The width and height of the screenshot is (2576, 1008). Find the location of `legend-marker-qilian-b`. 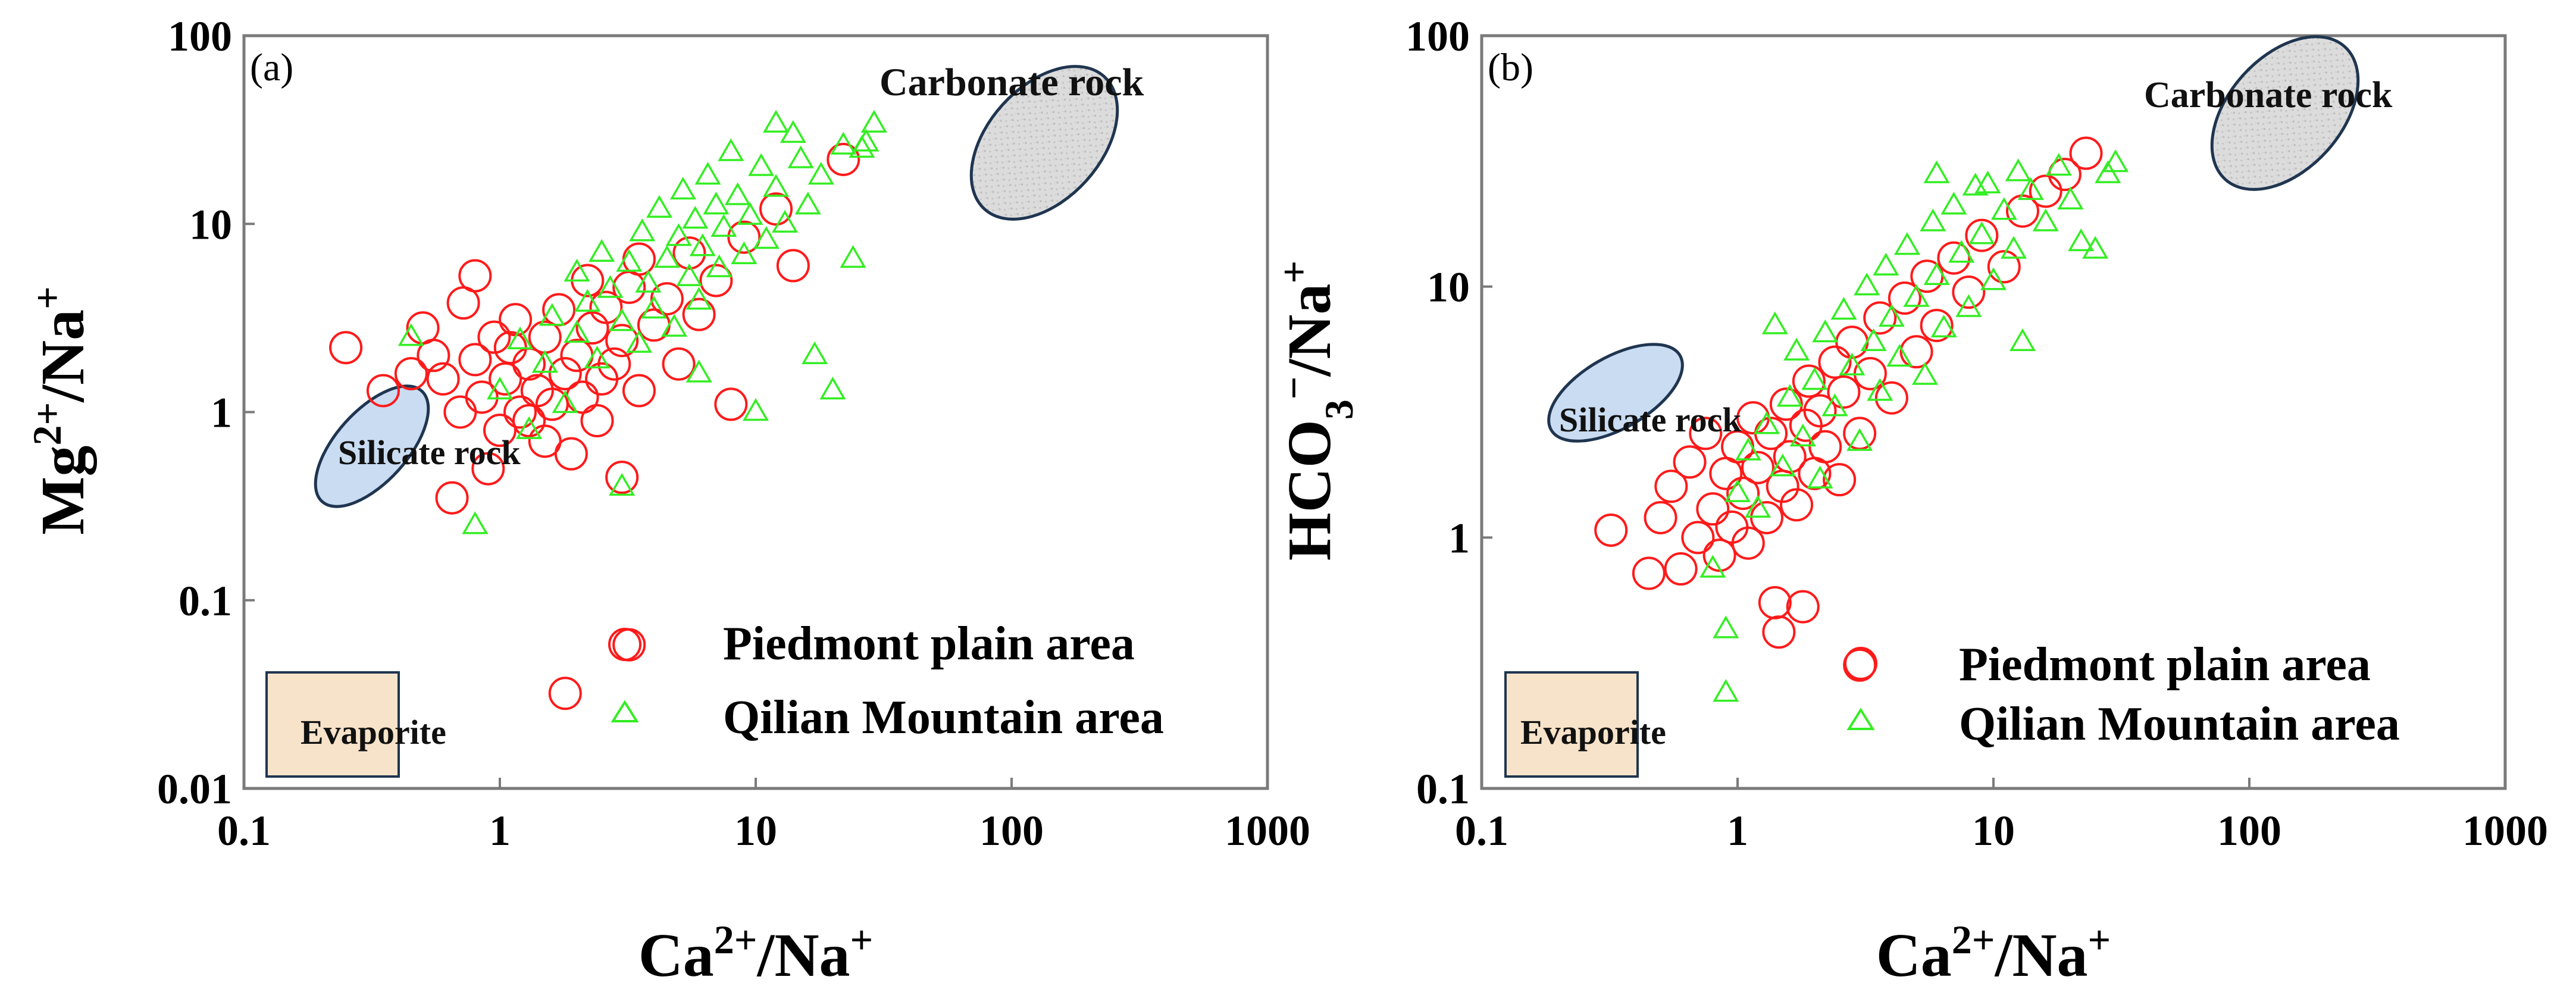

legend-marker-qilian-b is located at coordinates (1860, 719).